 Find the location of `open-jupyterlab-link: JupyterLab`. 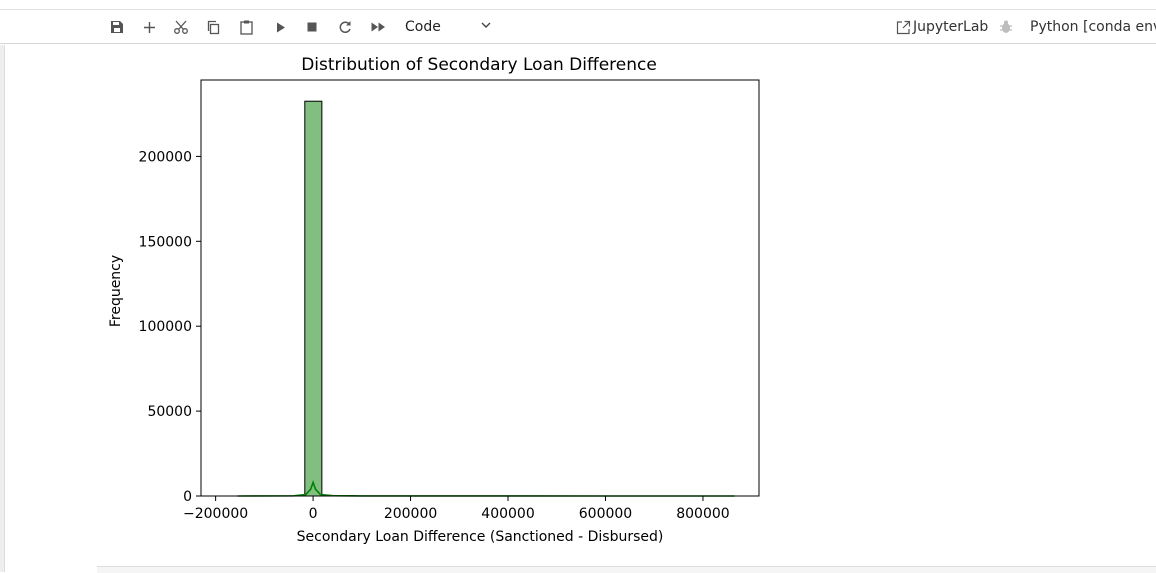

open-jupyterlab-link: JupyterLab is located at coordinates (942, 27).